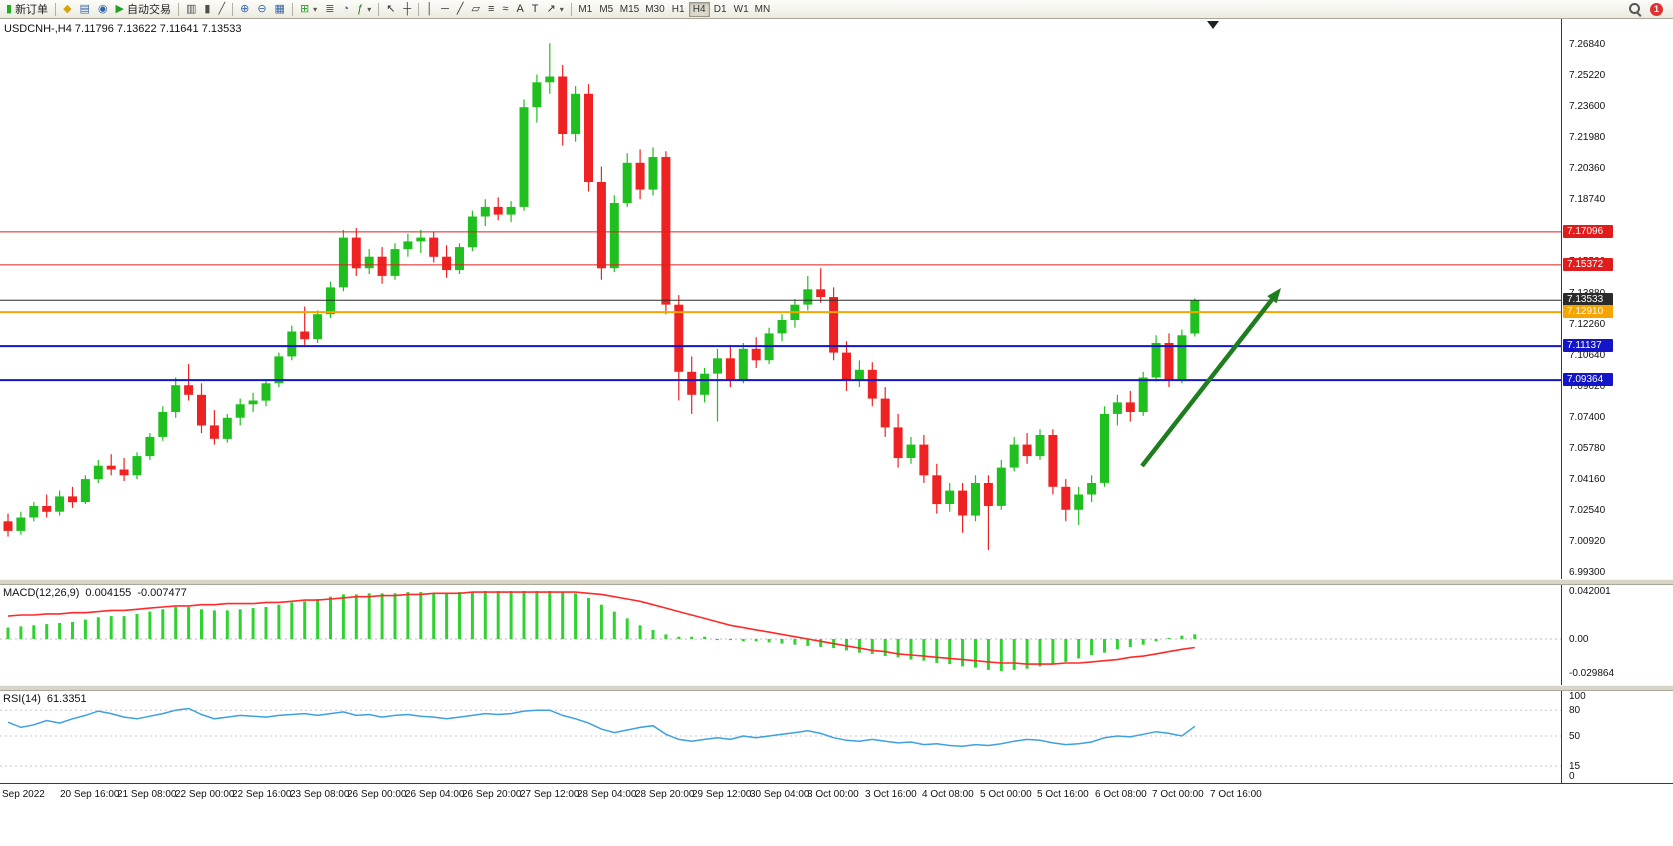 This screenshot has height=846, width=1673. What do you see at coordinates (550, 794) in the screenshot?
I see `time-axis-label: 27 Sep 12:00` at bounding box center [550, 794].